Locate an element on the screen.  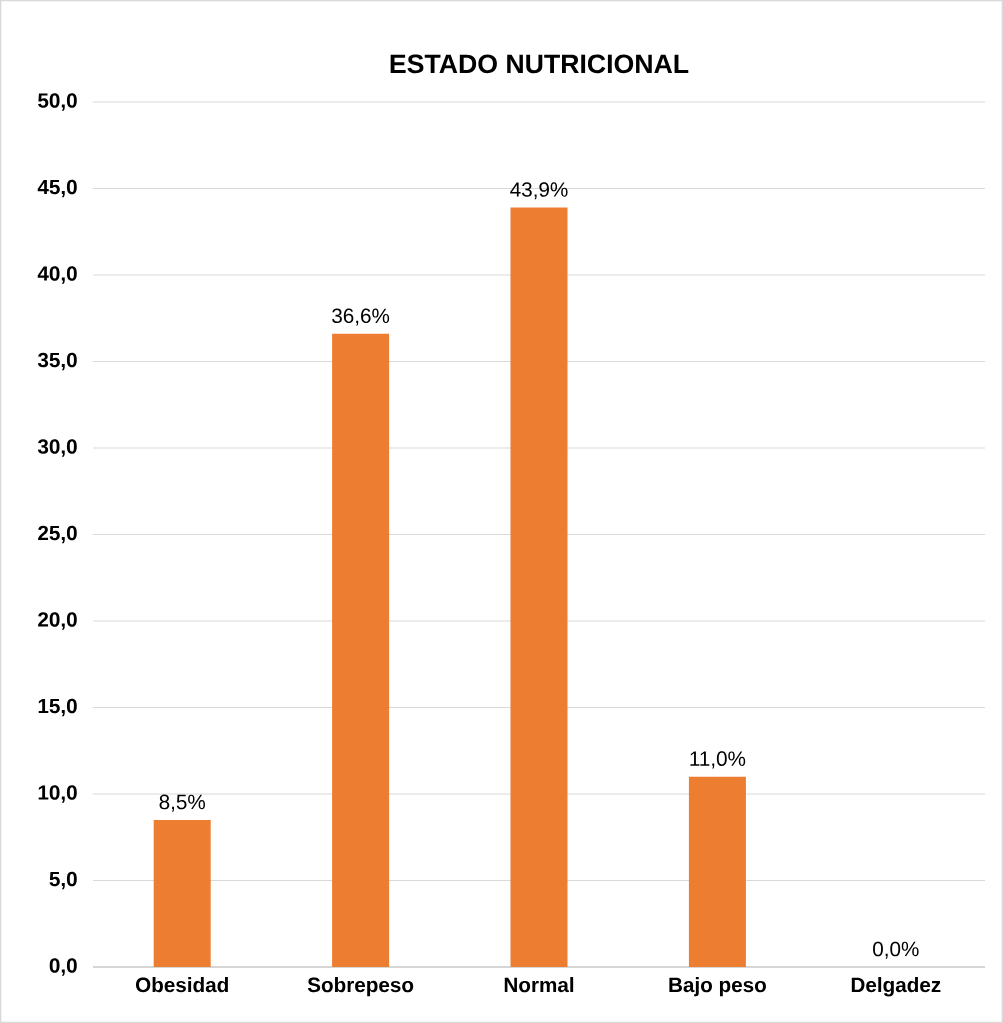
y-tick-label: 45,0 is located at coordinates (57, 188).